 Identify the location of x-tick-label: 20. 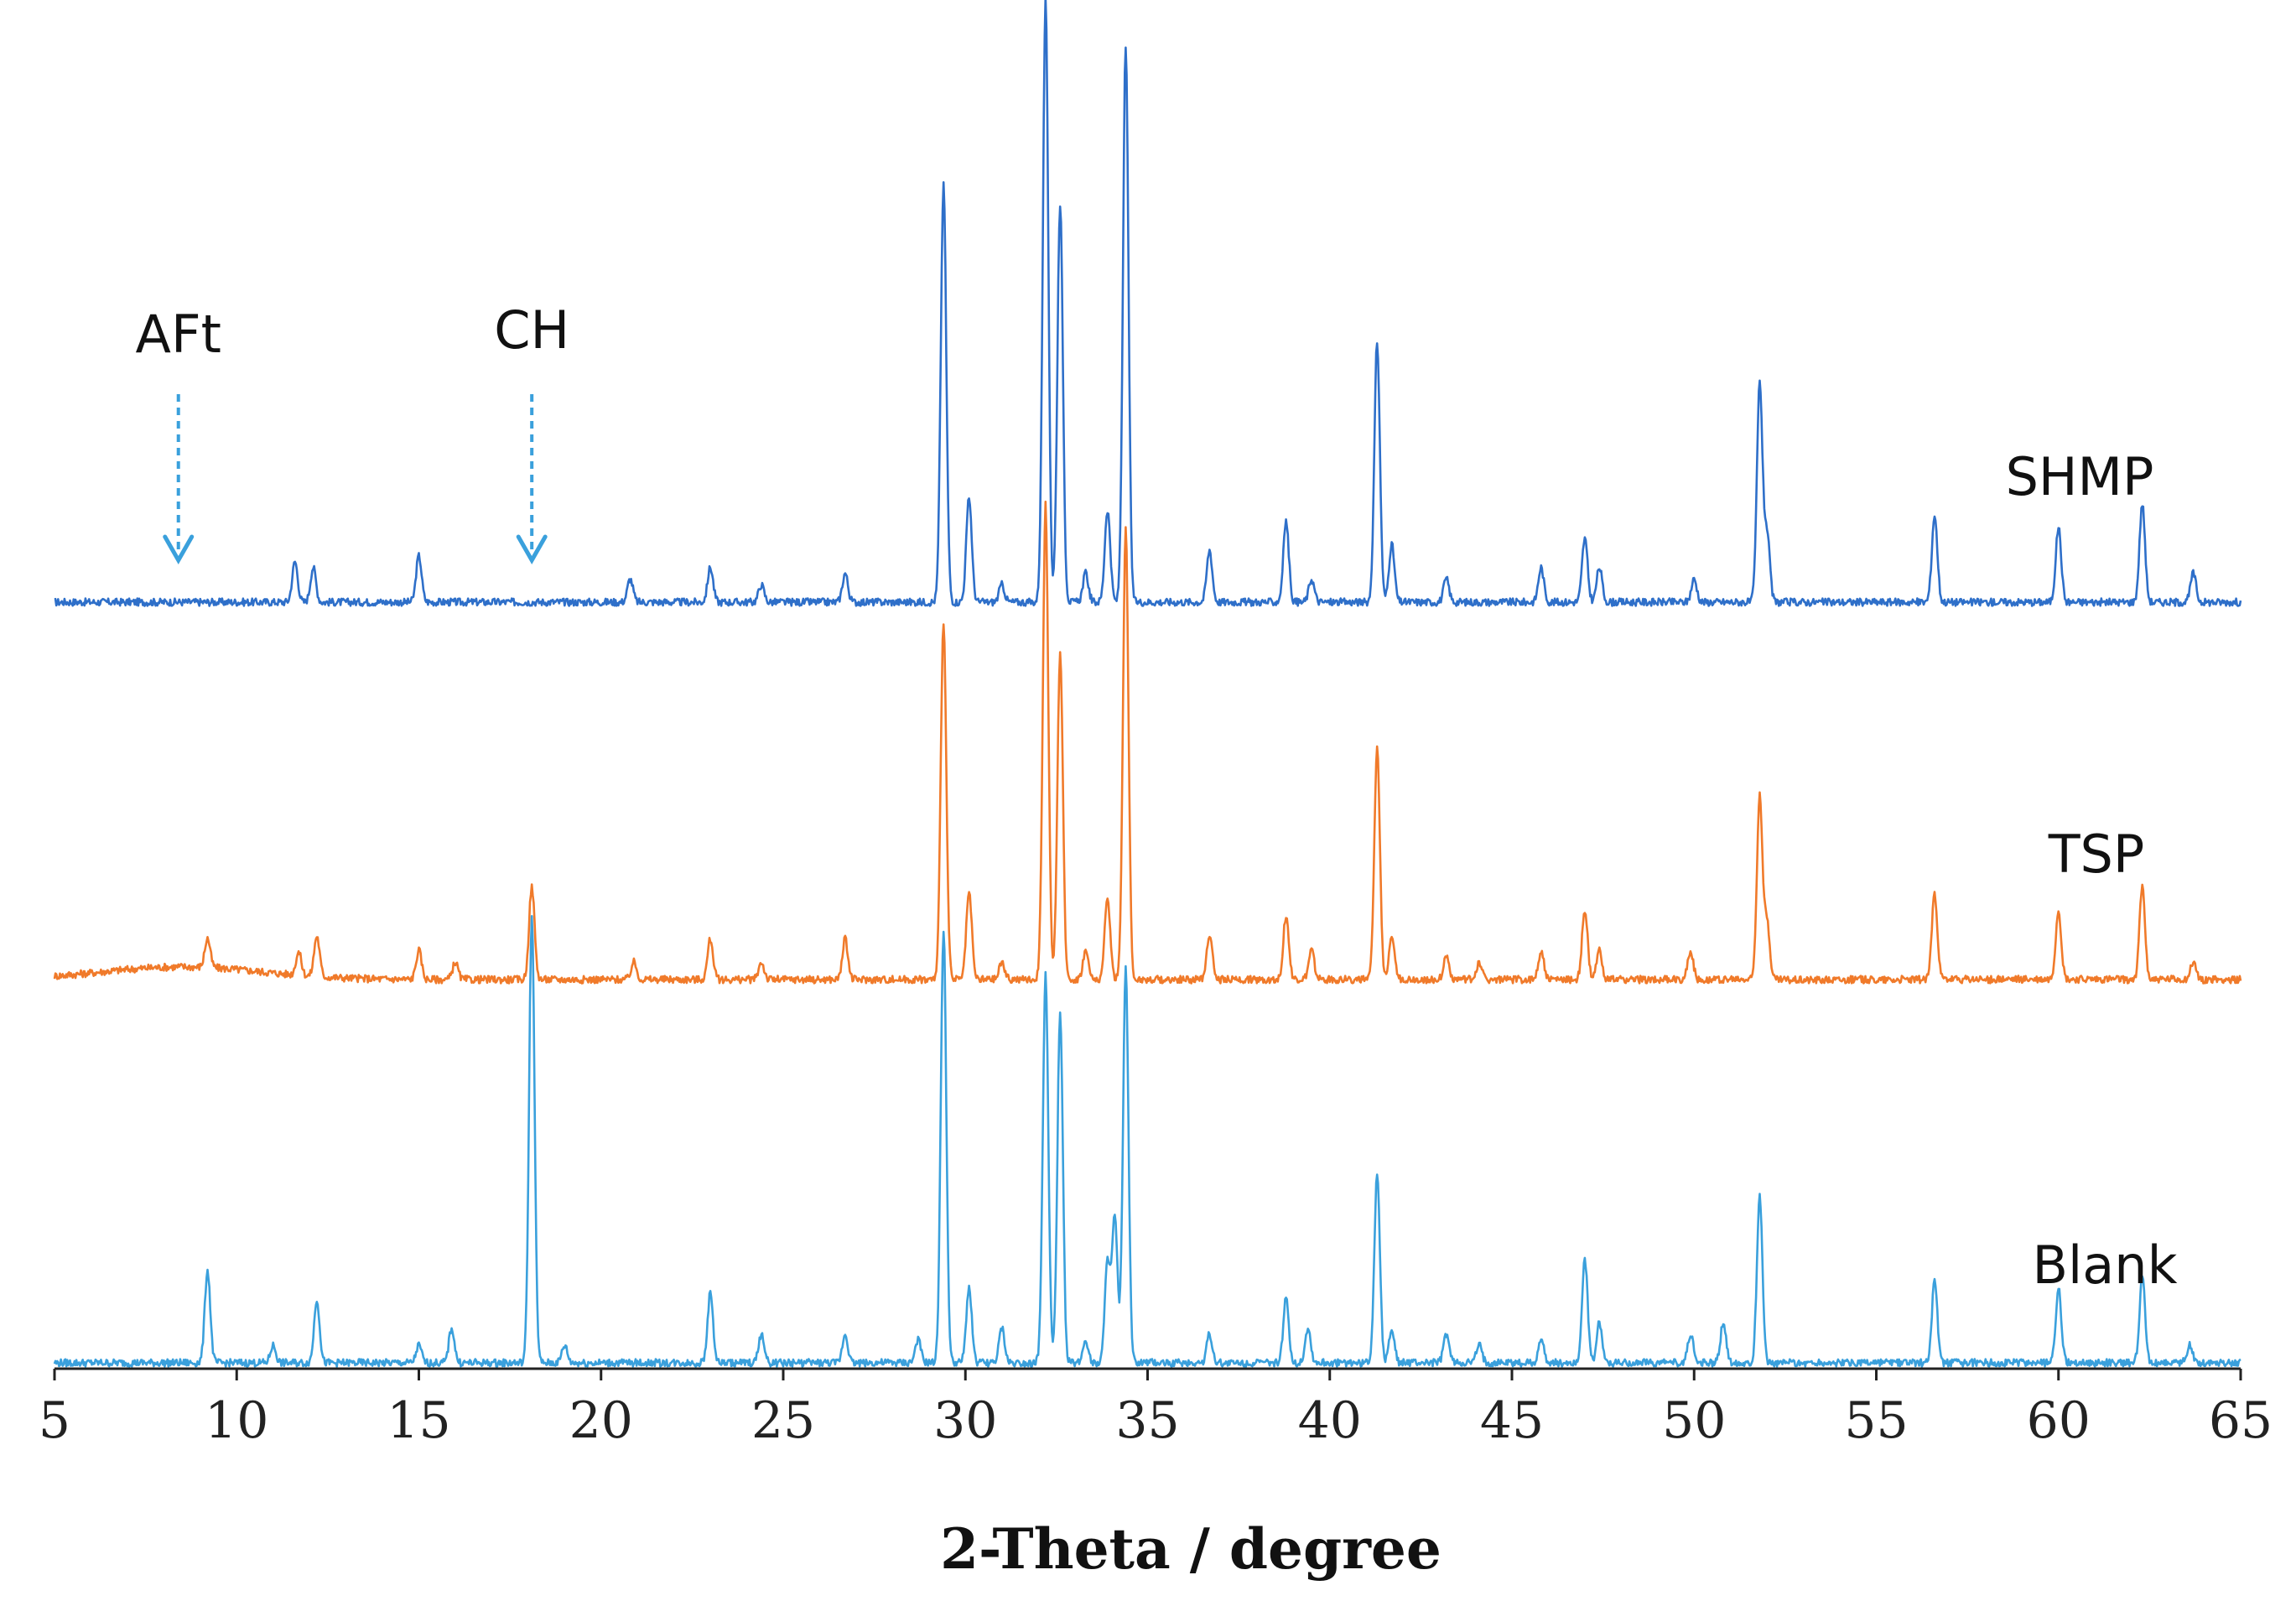
(601, 1420).